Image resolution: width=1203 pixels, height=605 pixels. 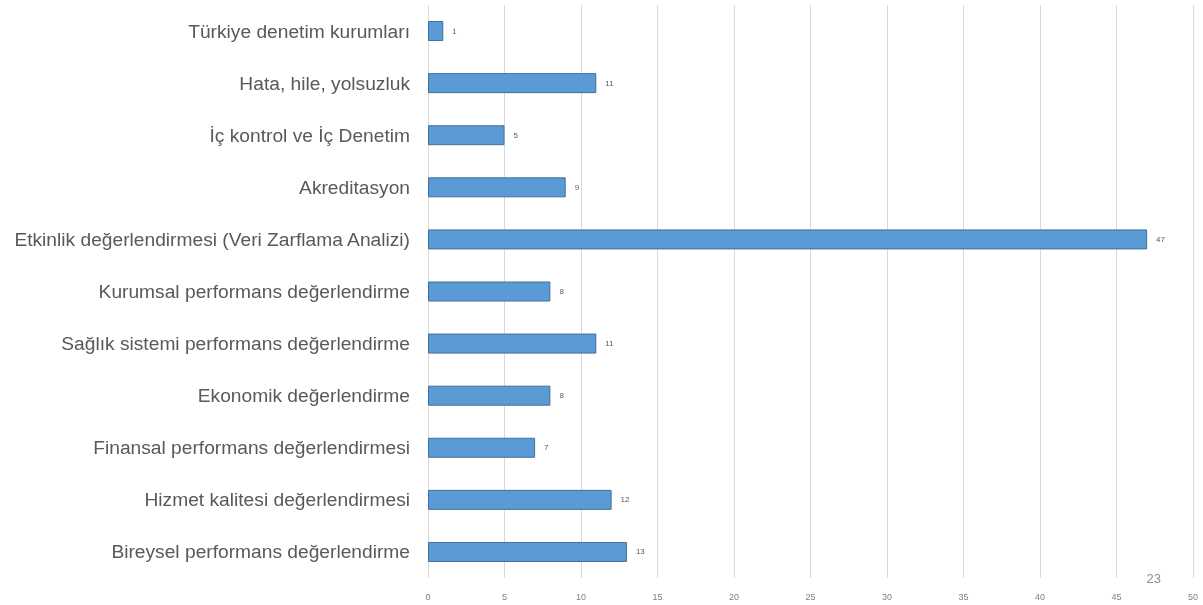 What do you see at coordinates (299, 31) in the screenshot?
I see `y-tick-label: Türkiye denetim kurumları` at bounding box center [299, 31].